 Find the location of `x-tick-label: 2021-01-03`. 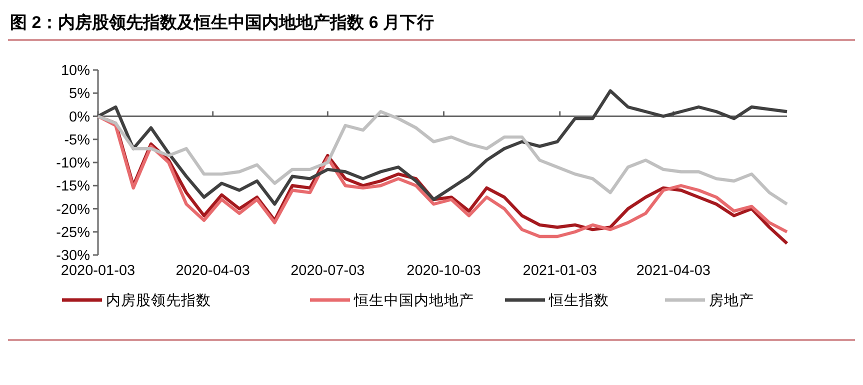

x-tick-label: 2021-01-03 is located at coordinates (559, 271).